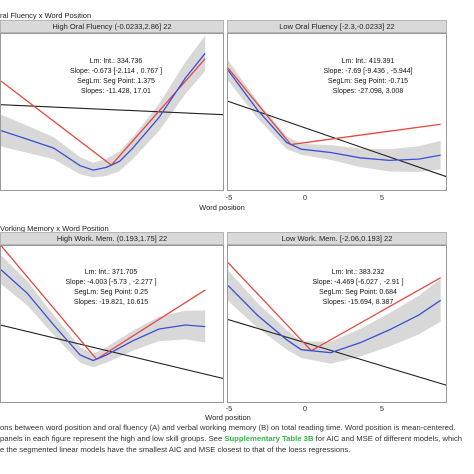  What do you see at coordinates (111, 272) in the screenshot?
I see `stats-line: Lm: Int.: 371.705` at bounding box center [111, 272].